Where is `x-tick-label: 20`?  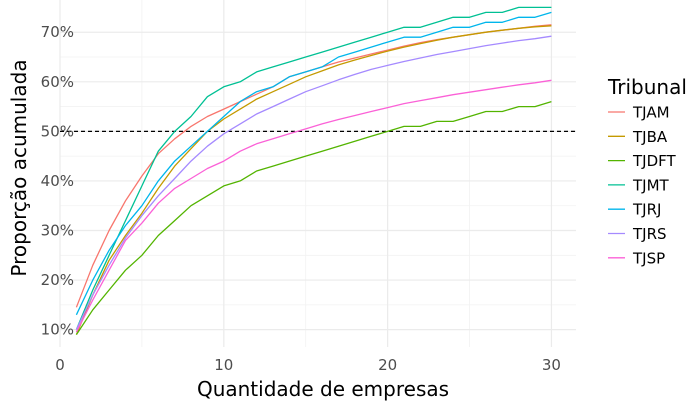 x-tick-label: 20 is located at coordinates (387, 365).